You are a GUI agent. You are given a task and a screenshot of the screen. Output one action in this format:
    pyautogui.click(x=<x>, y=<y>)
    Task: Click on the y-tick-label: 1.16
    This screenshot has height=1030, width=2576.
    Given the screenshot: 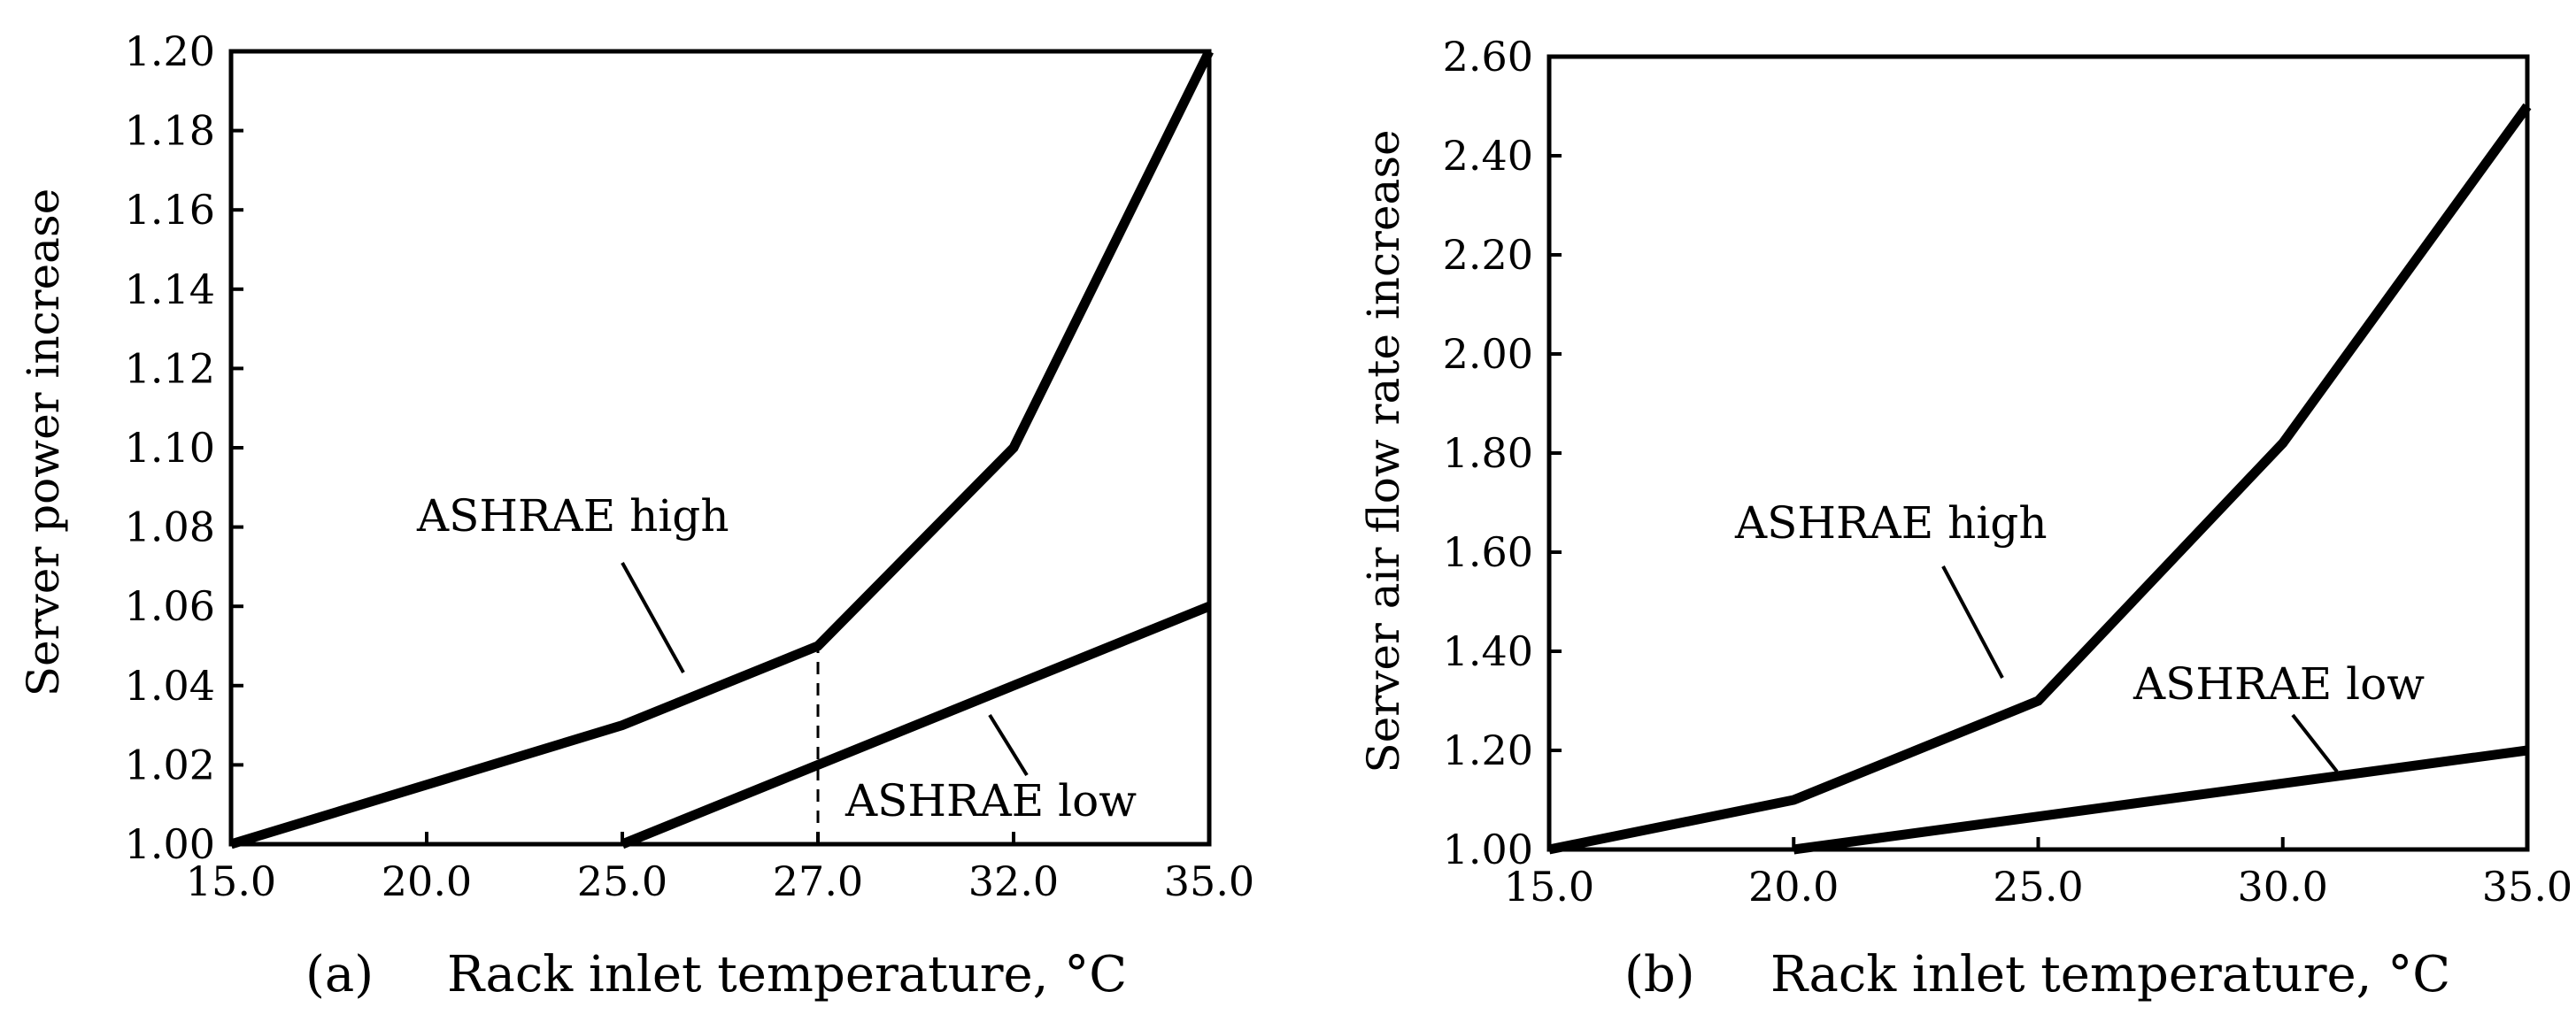 What is the action you would take?
    pyautogui.click(x=170, y=210)
    